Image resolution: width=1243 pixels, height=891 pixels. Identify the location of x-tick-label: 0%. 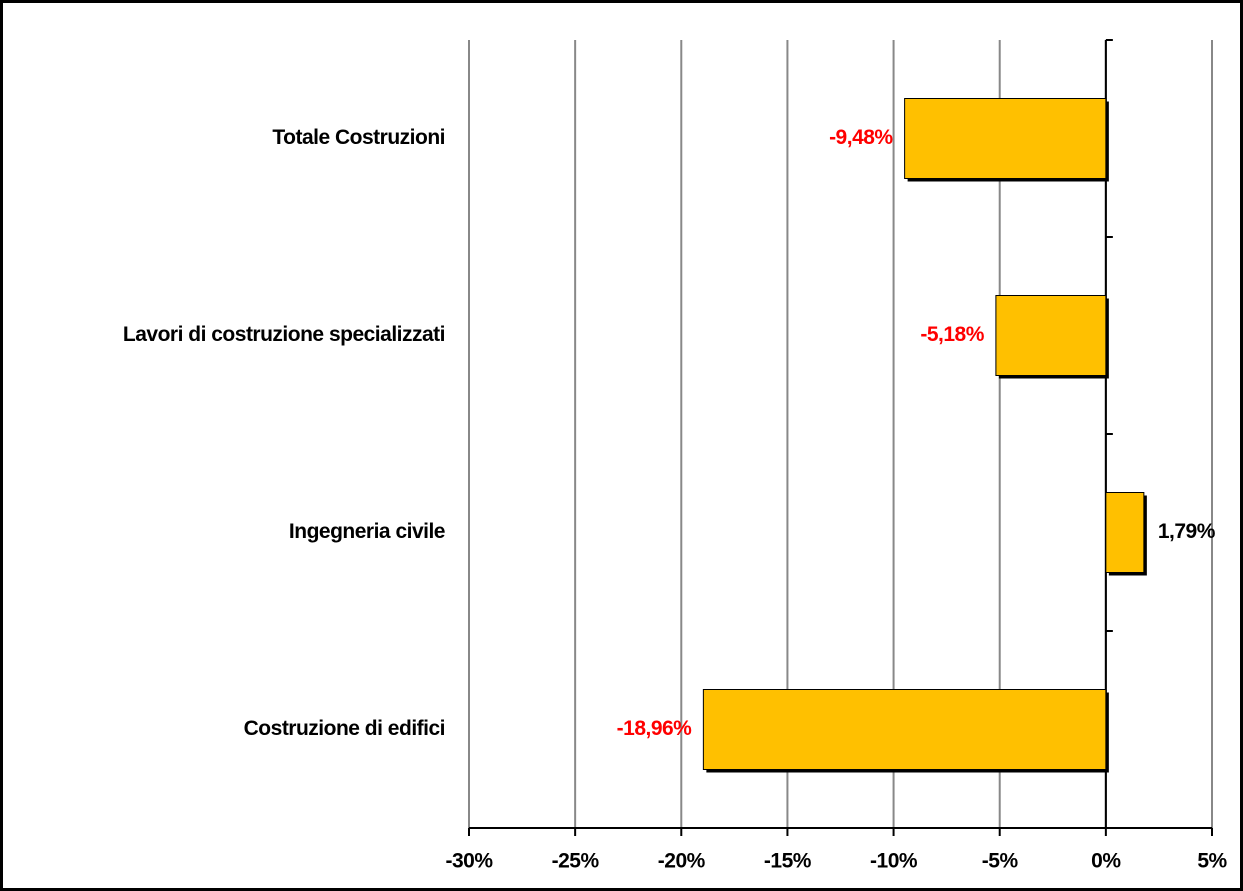
(1106, 861).